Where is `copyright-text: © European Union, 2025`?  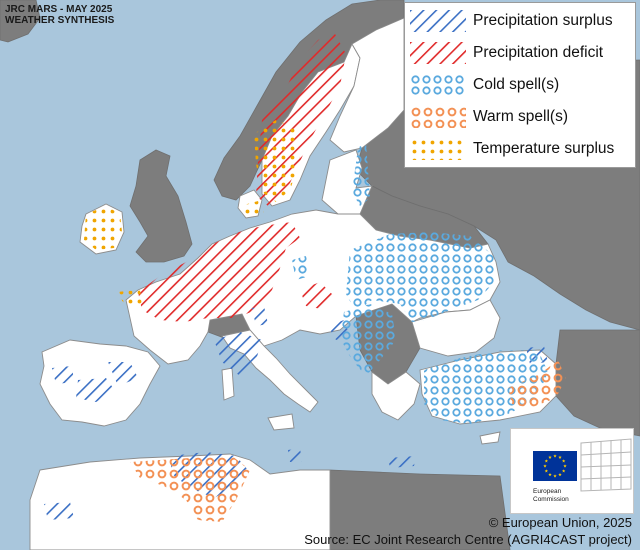
copyright-text: © European Union, 2025 is located at coordinates (560, 522).